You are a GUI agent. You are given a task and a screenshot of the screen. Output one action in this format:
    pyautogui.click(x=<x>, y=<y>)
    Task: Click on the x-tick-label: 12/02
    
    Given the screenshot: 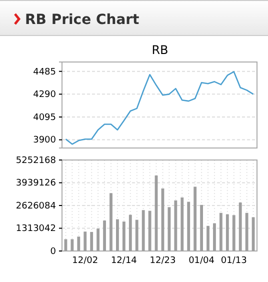 What is the action you would take?
    pyautogui.click(x=85, y=261)
    